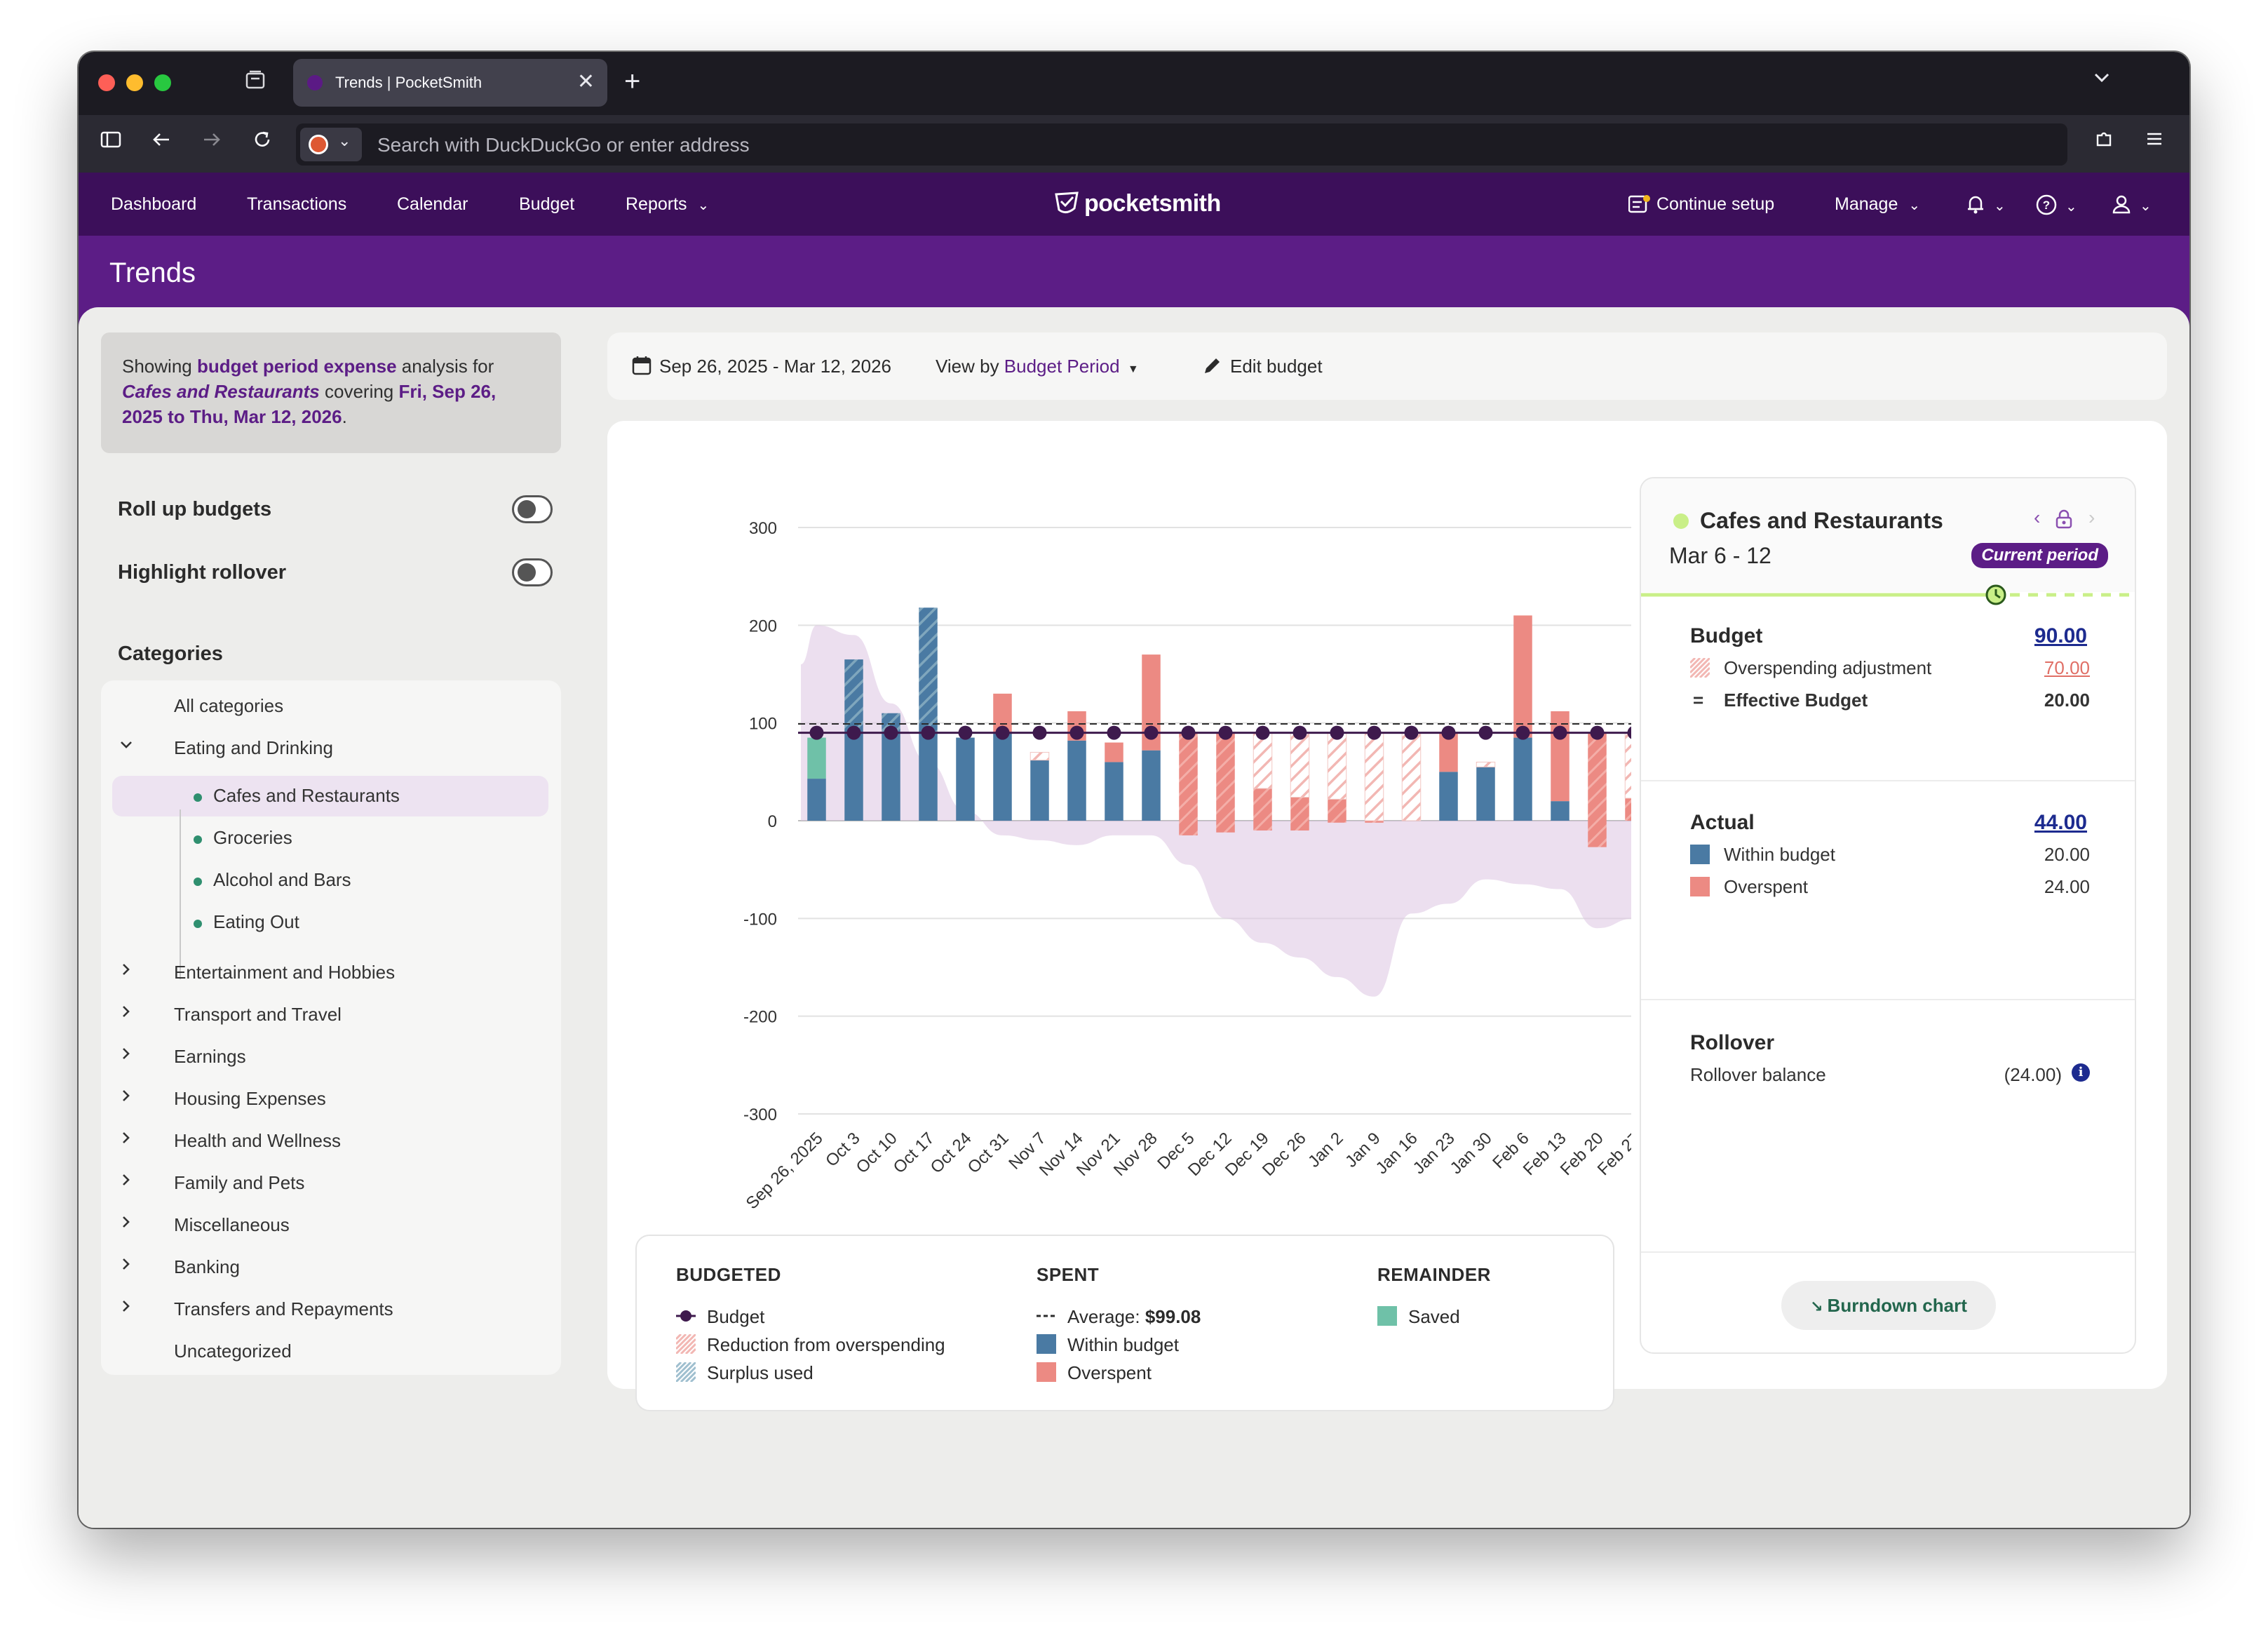 The width and height of the screenshot is (2268, 1633). Describe the element at coordinates (2037, 517) in the screenshot. I see `previous-period-icon: ‹` at that location.